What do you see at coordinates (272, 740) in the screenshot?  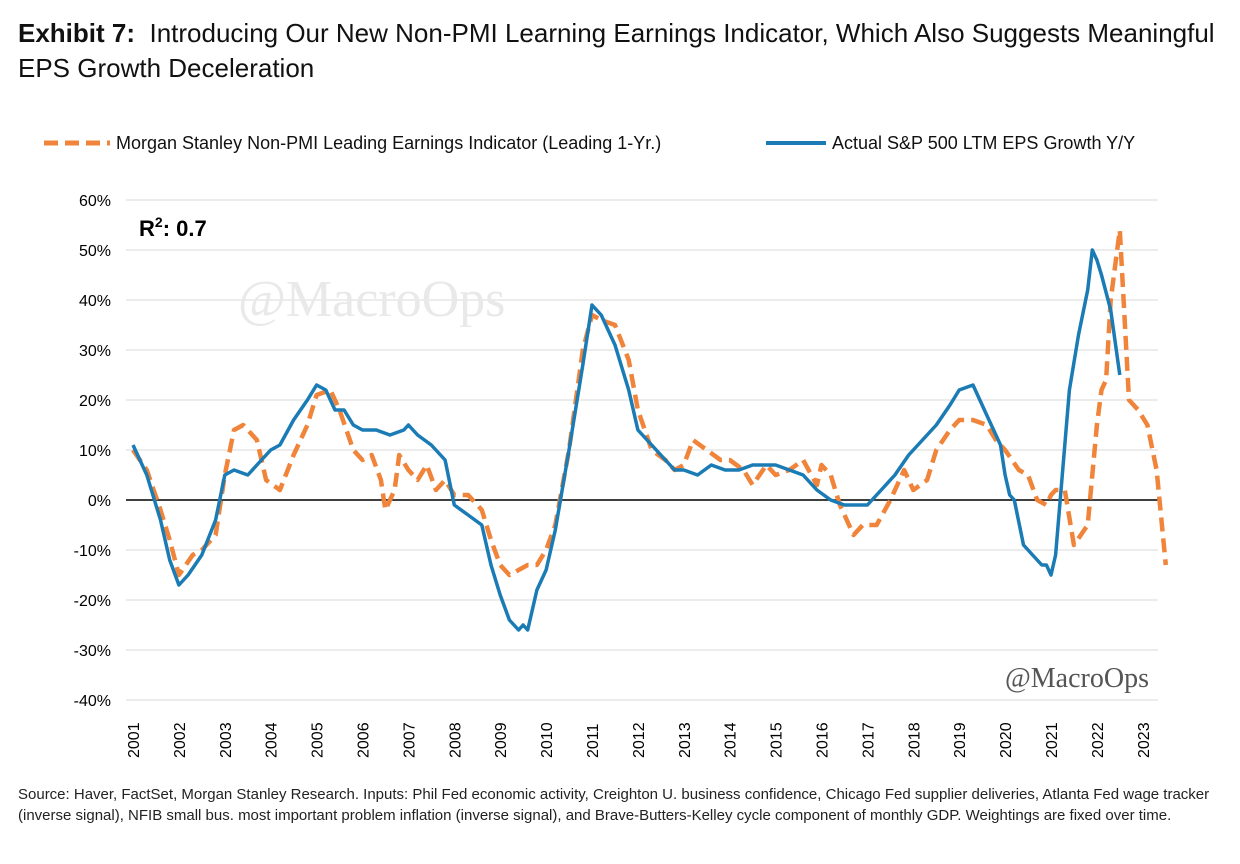 I see `x-tick-label: 2004` at bounding box center [272, 740].